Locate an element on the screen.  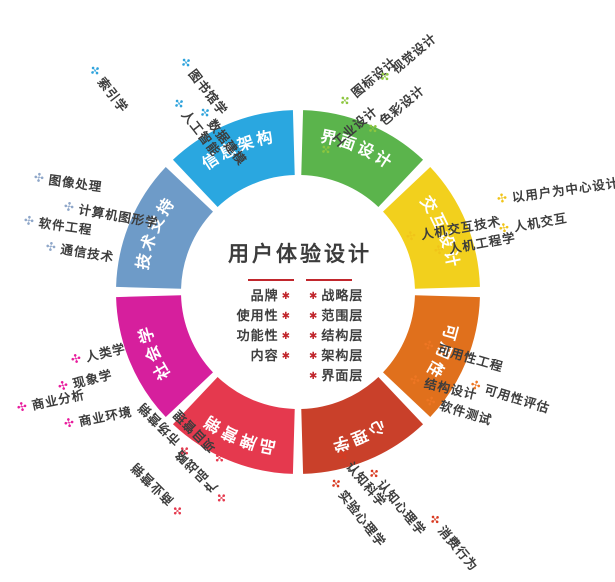
center-item-left-3: 内容 ✱ is located at coordinates (263, 357).